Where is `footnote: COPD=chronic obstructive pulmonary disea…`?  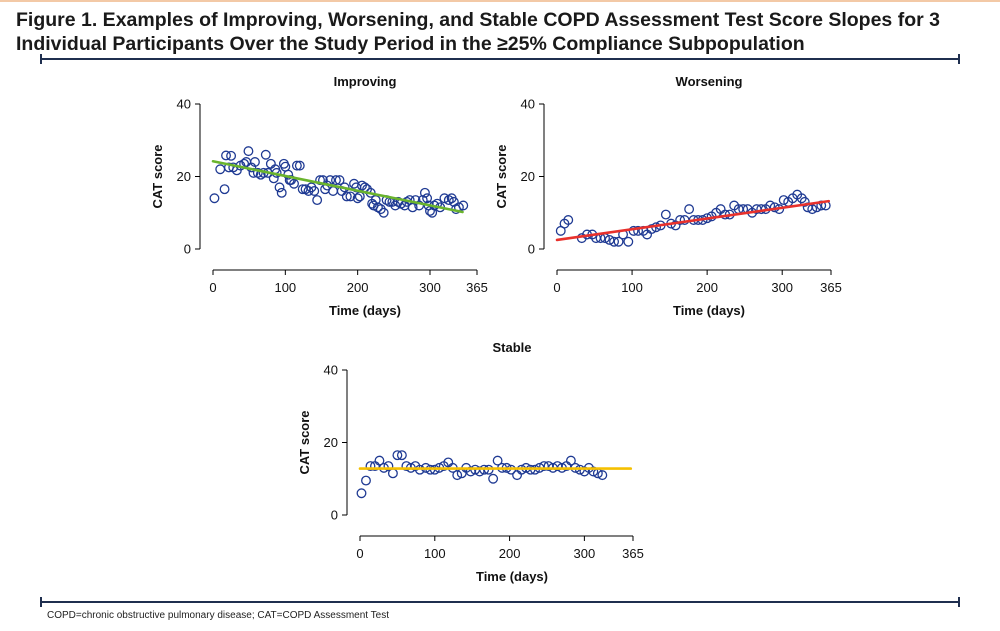
footnote: COPD=chronic obstructive pulmonary disea… is located at coordinates (218, 615).